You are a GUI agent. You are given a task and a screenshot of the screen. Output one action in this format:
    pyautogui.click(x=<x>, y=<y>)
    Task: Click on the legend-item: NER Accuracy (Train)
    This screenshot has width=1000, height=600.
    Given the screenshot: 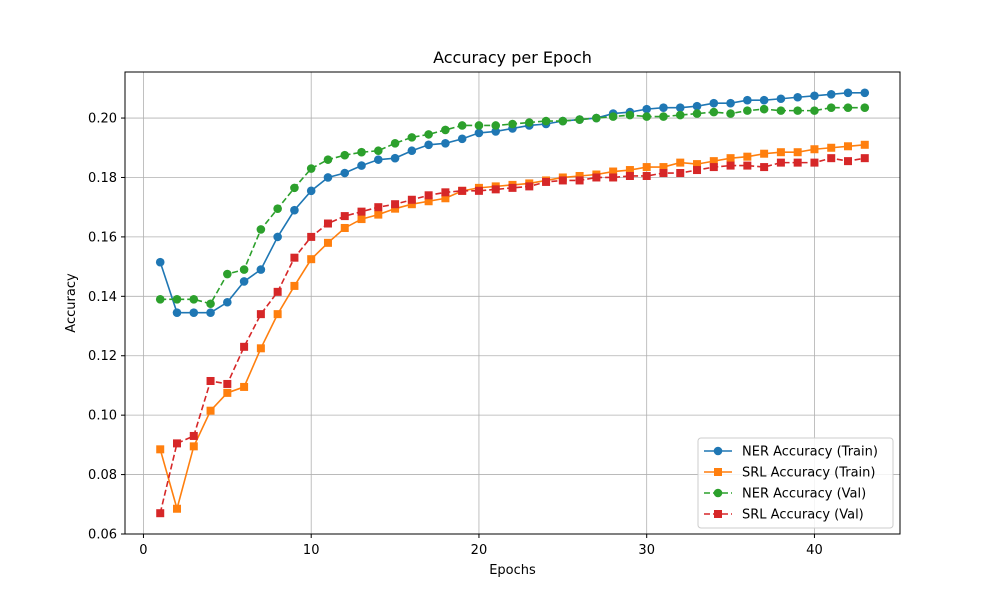 What is the action you would take?
    pyautogui.click(x=791, y=452)
    